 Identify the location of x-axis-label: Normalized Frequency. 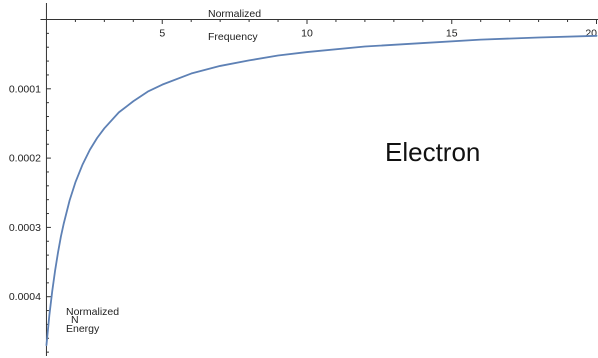
(234, 25).